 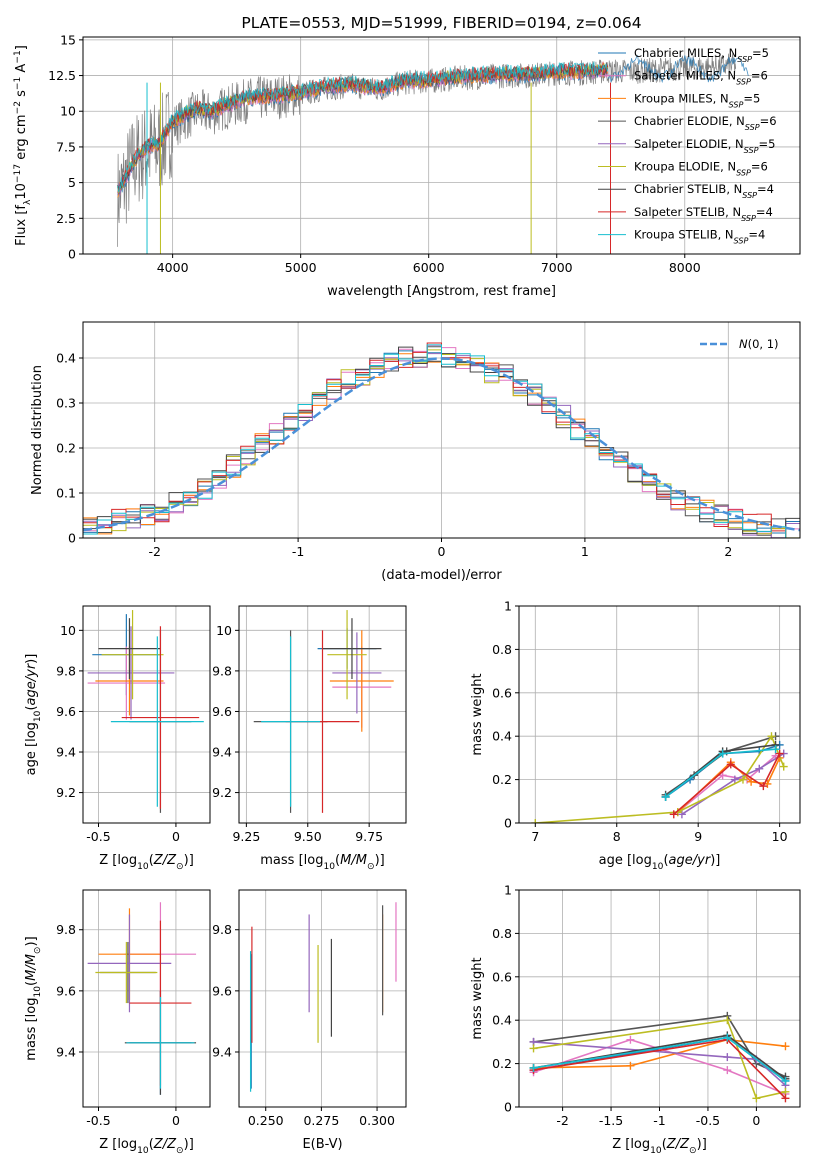 I want to click on legend-label: N(0, 1), so click(x=759, y=344).